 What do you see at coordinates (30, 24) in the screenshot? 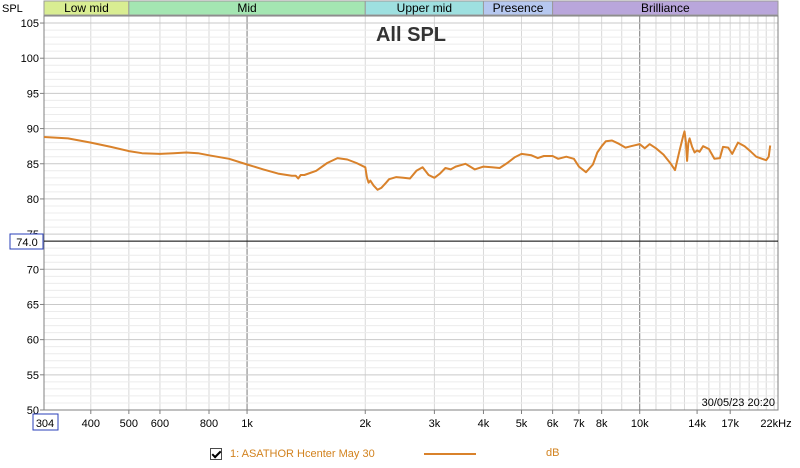
I see `y-tick-label: 105` at bounding box center [30, 24].